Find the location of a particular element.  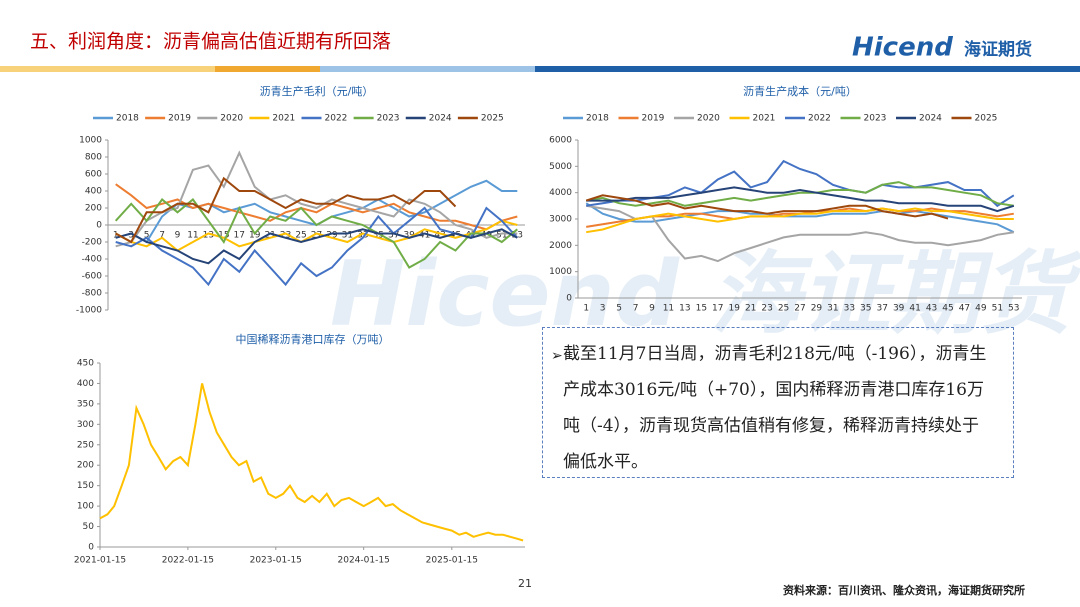

logo-cn: 海证期货 is located at coordinates (998, 49).